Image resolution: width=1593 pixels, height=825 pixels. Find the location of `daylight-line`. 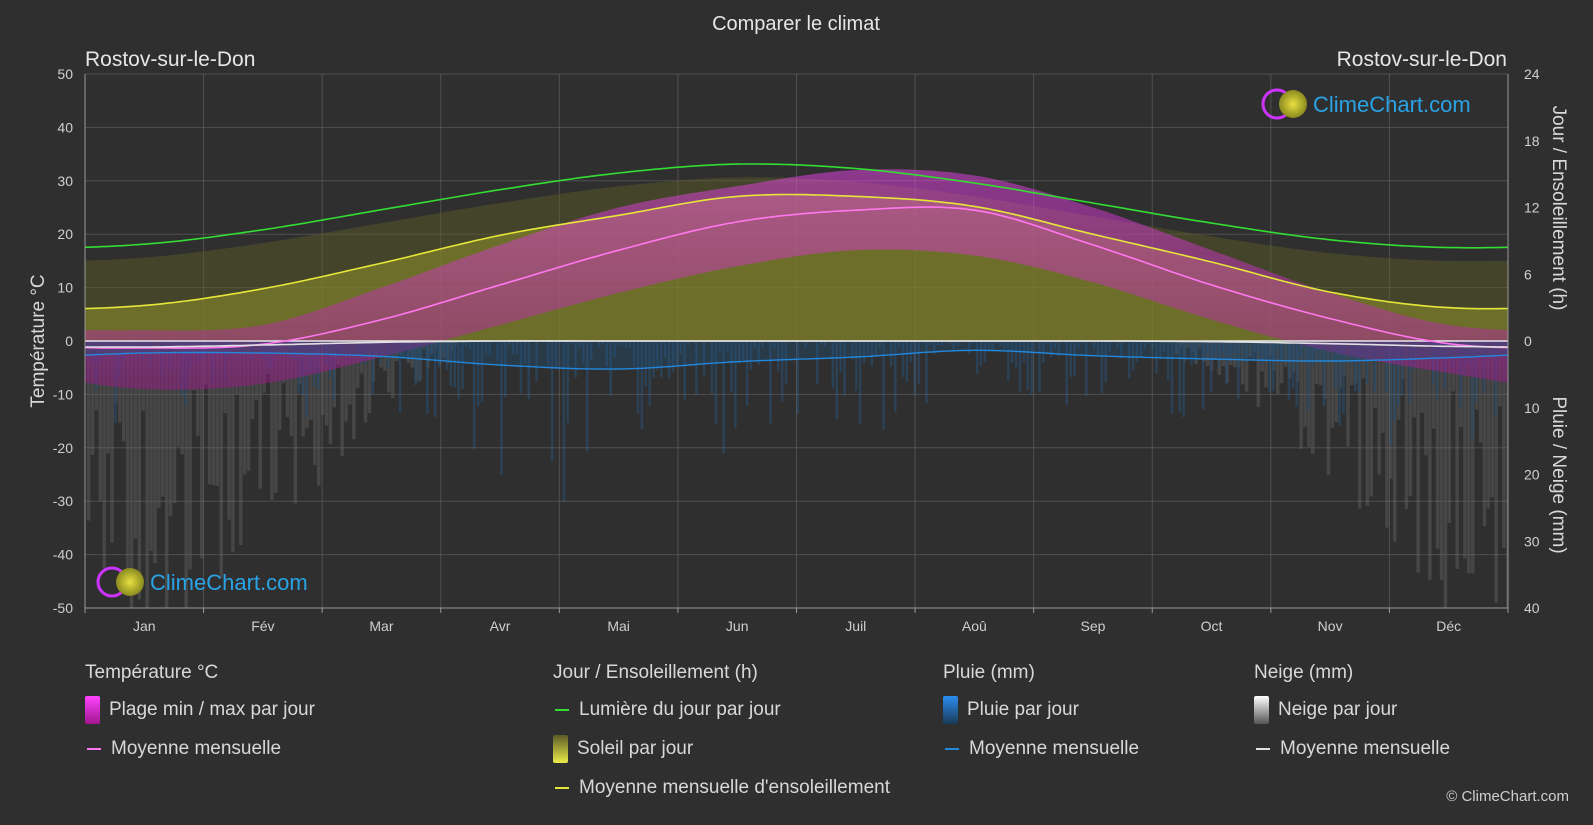

daylight-line is located at coordinates (796, 206).